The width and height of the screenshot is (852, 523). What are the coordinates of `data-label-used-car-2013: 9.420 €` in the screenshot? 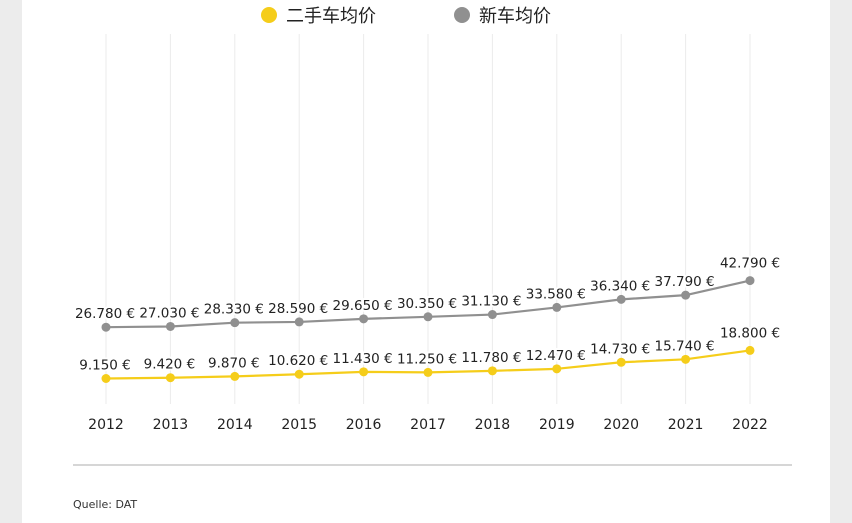 It's located at (170, 365).